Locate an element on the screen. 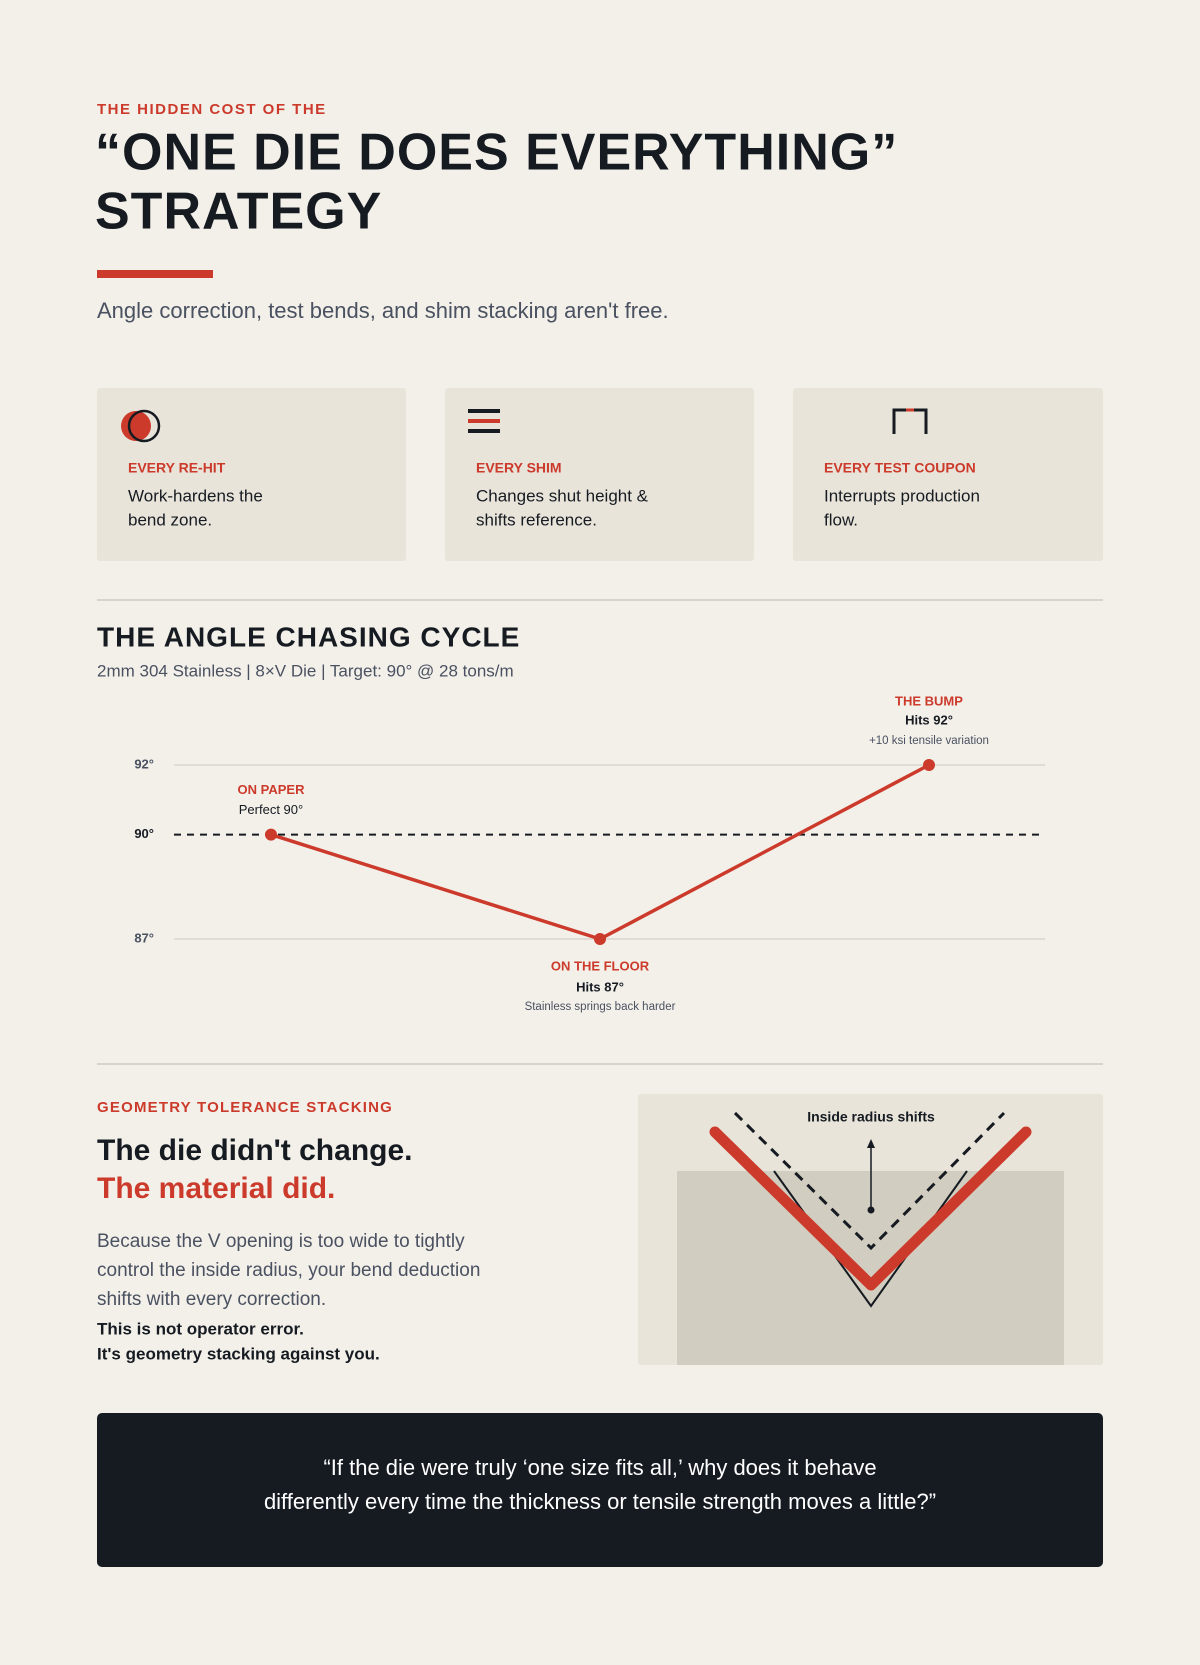 The width and height of the screenshot is (1200, 1665). headline: The die didn't change. is located at coordinates (254, 1150).